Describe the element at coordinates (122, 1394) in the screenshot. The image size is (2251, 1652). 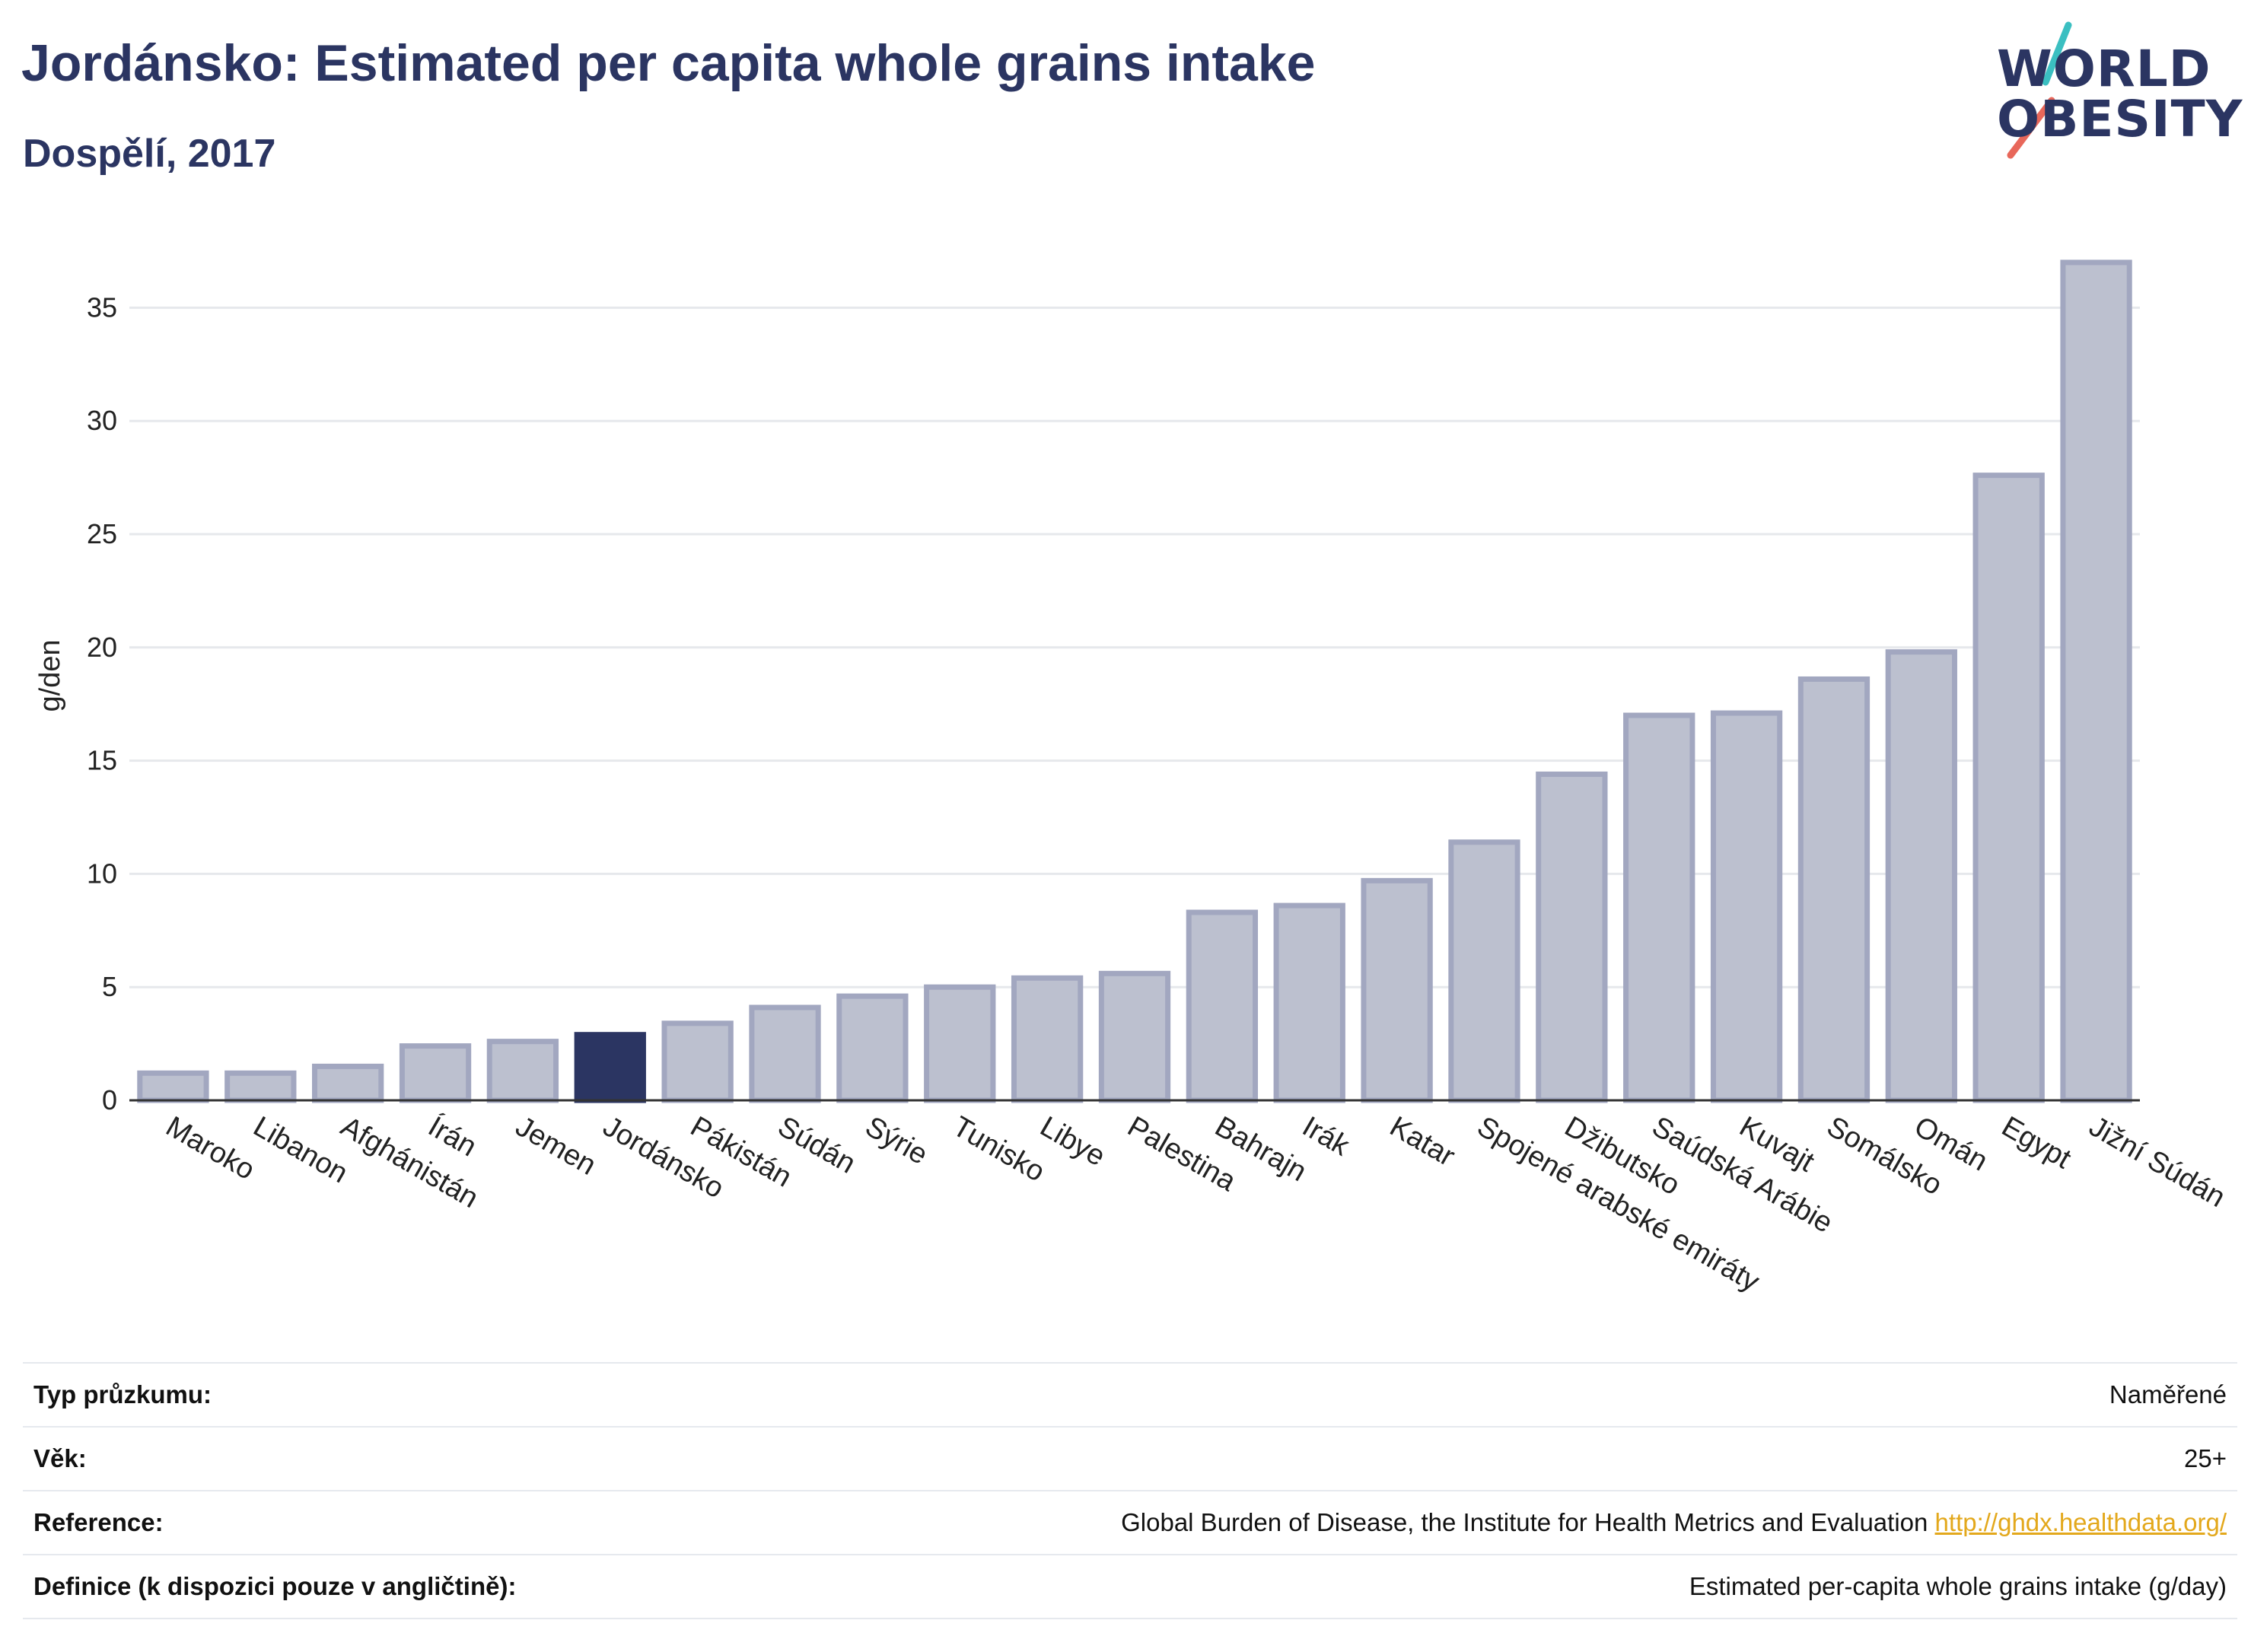
I see `meta-label: Typ průzkumu:` at that location.